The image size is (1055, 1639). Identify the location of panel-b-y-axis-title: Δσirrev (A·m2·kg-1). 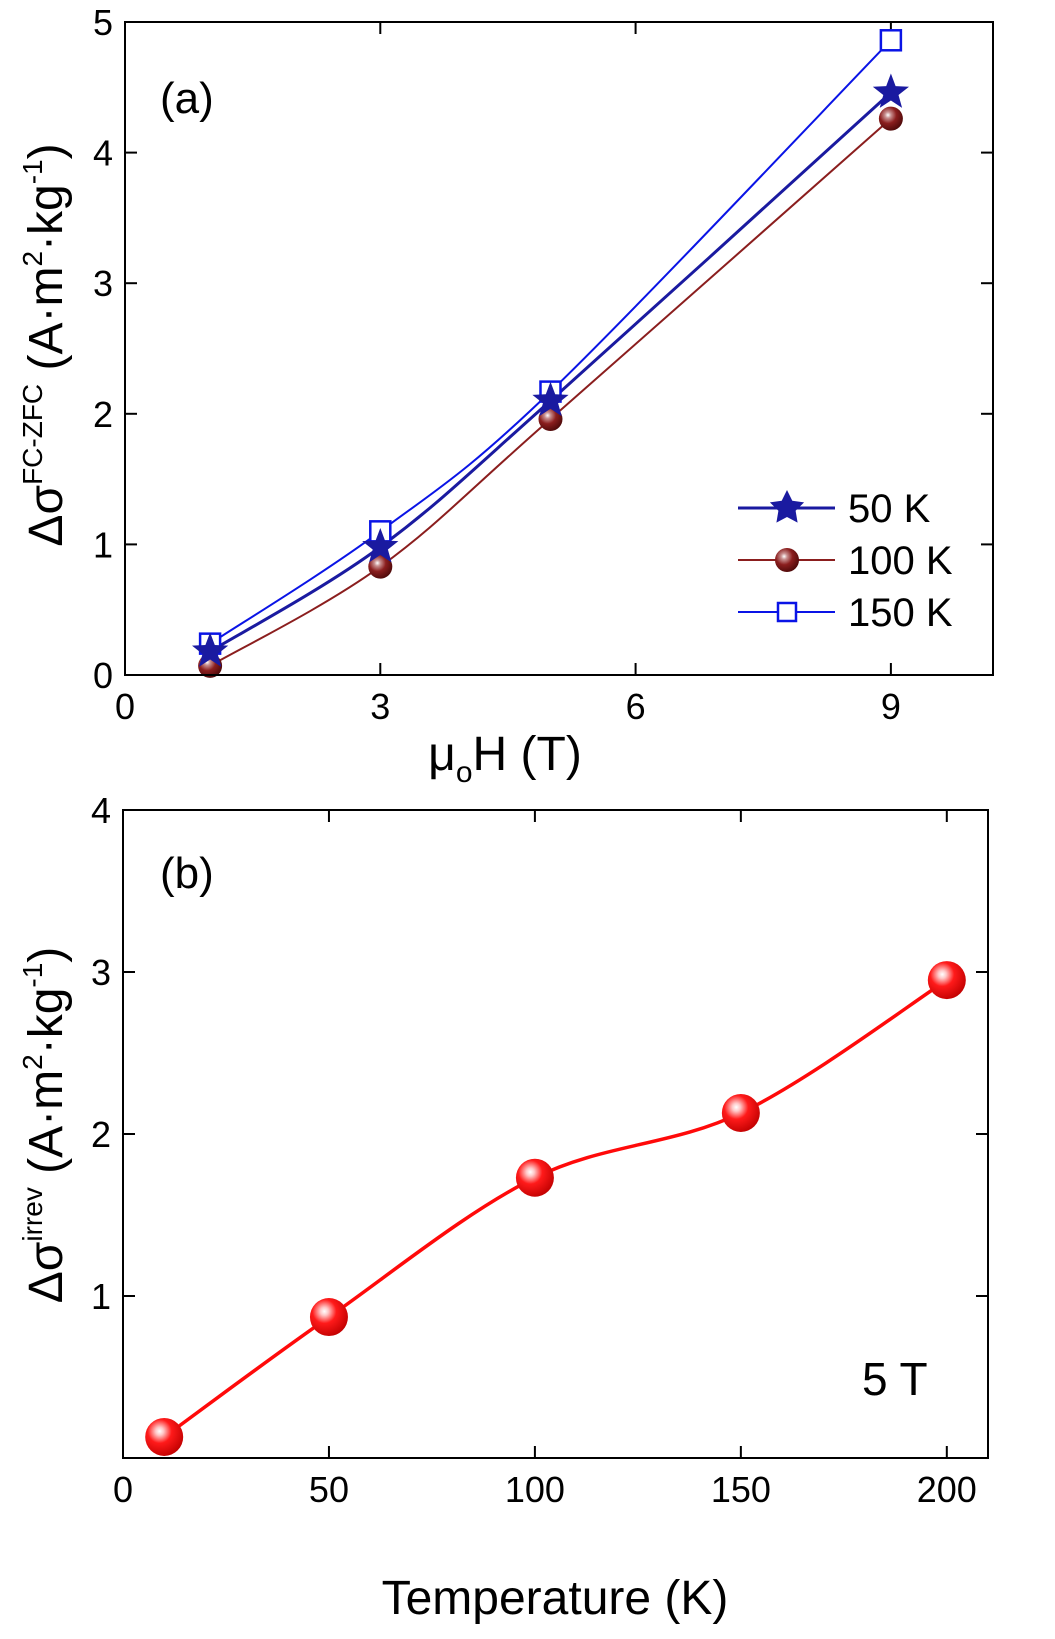
(45, 1125).